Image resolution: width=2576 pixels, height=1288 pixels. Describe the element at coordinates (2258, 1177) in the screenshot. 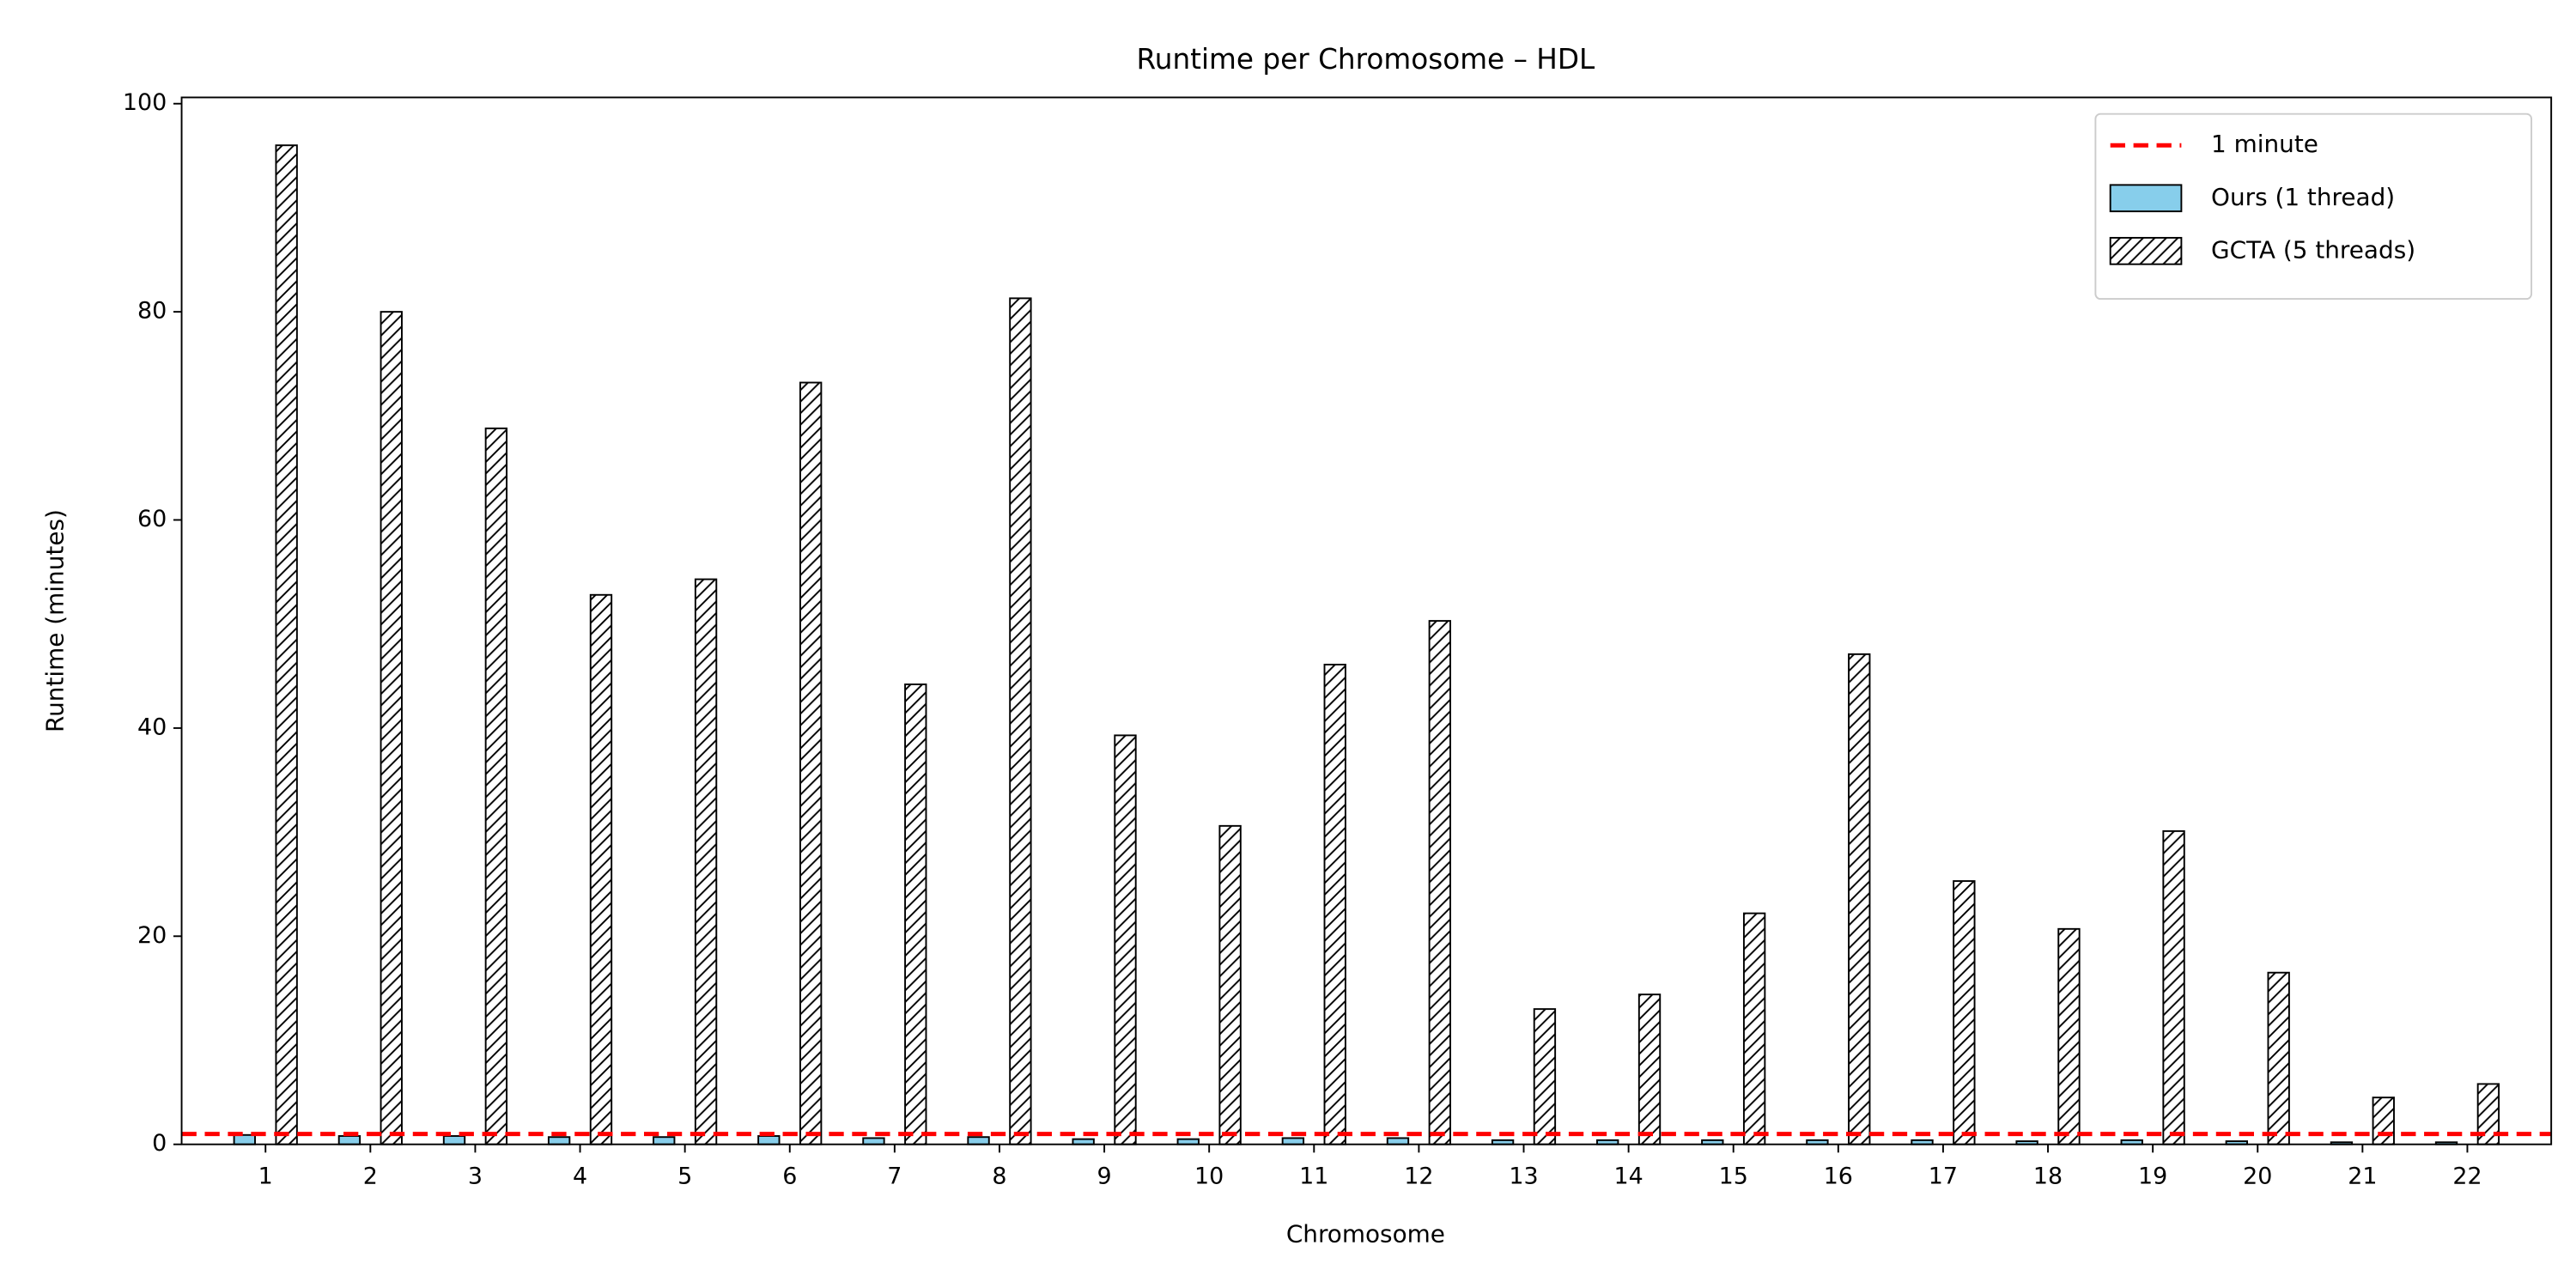

I see `x-tick-label: 20` at that location.